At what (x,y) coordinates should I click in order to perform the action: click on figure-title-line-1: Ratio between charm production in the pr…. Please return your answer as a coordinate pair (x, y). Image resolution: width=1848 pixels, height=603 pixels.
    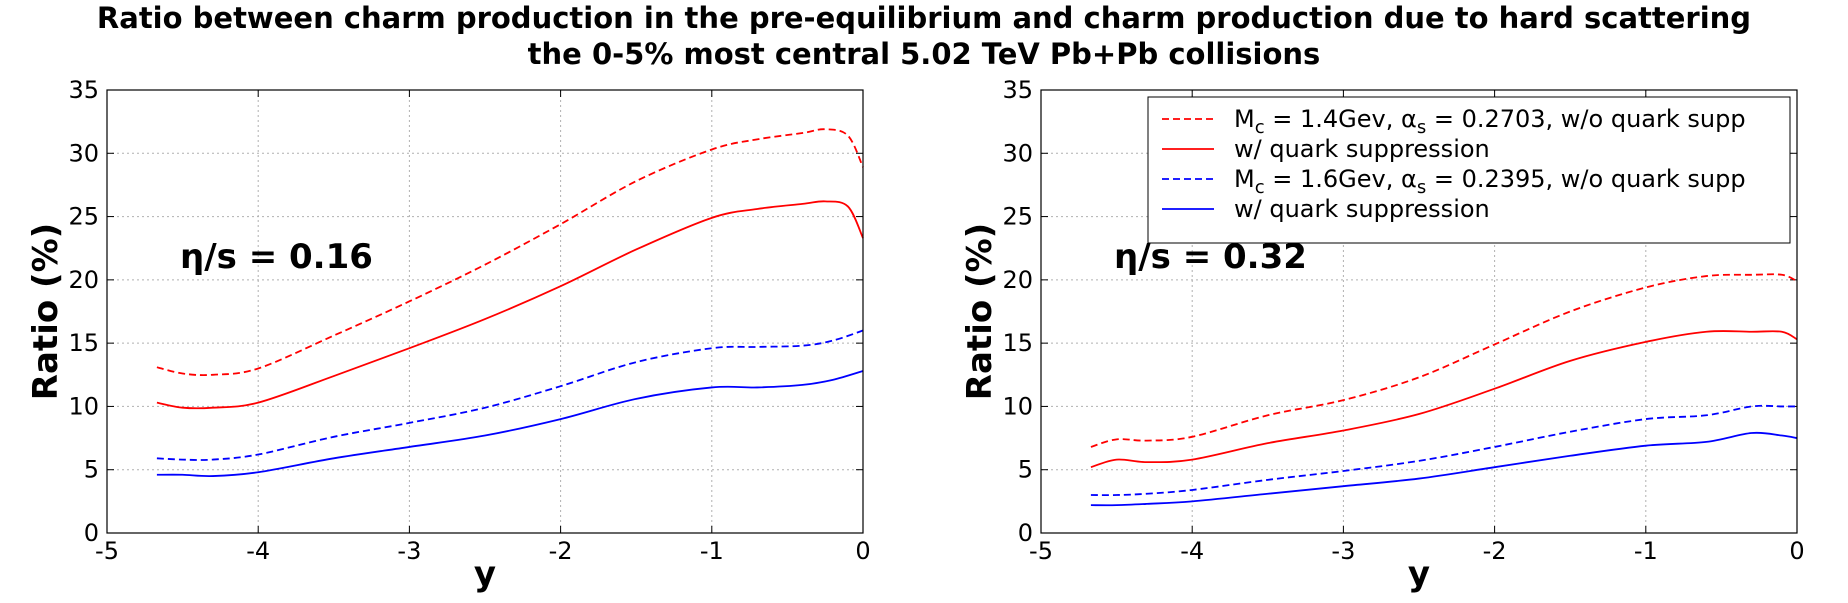
    Looking at the image, I should click on (924, 18).